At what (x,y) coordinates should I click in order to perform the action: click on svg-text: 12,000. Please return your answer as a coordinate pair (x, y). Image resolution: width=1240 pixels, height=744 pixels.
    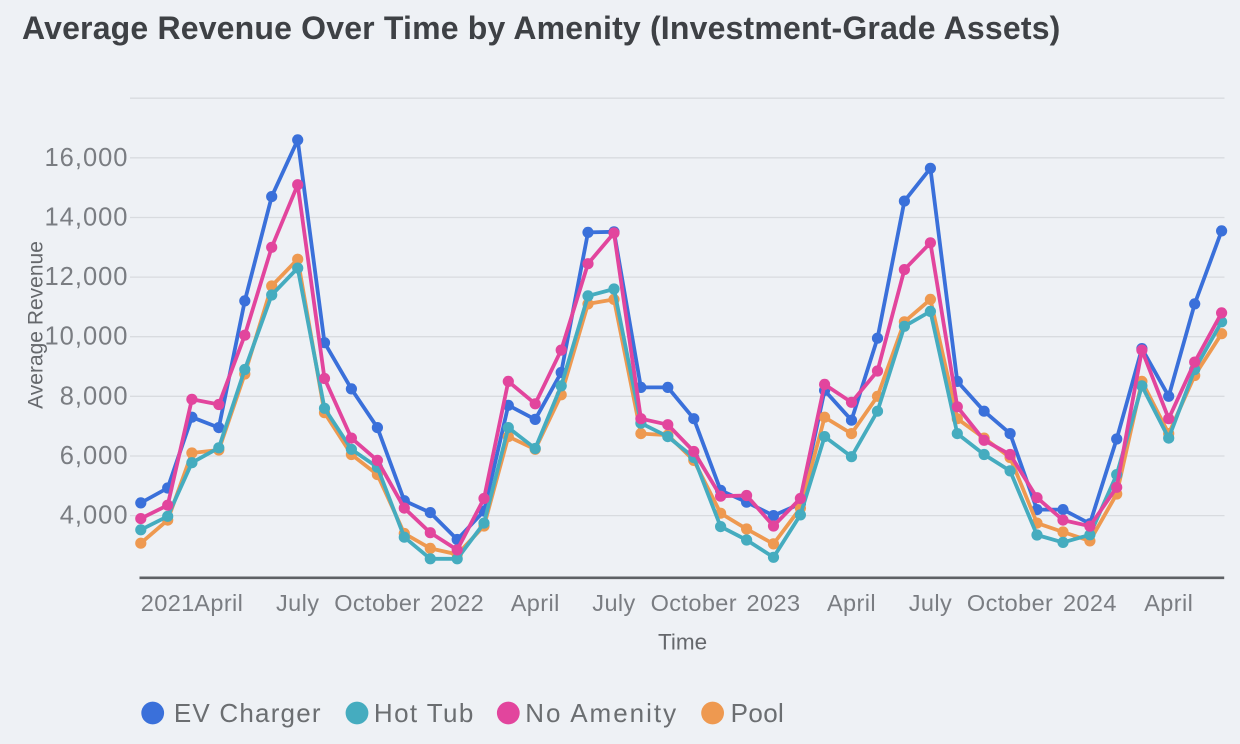
    Looking at the image, I should click on (87, 277).